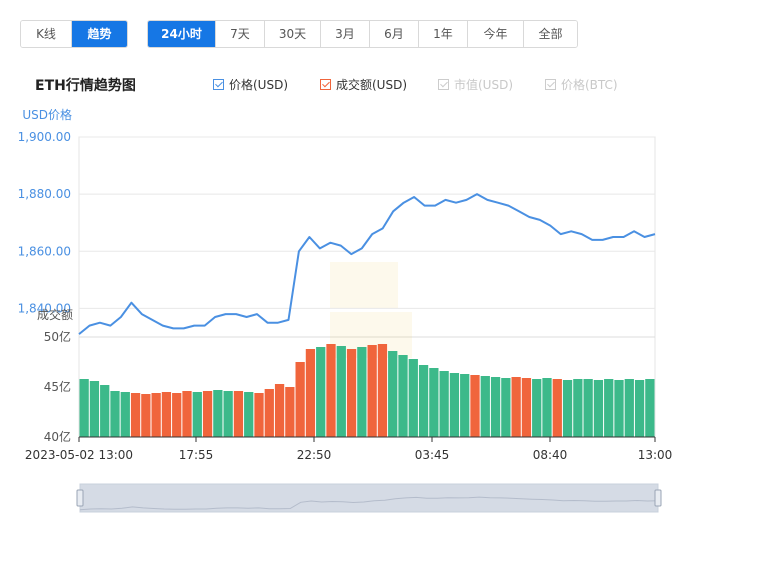 The width and height of the screenshot is (780, 563). What do you see at coordinates (46, 34) in the screenshot?
I see `tab-mode-0: K线` at bounding box center [46, 34].